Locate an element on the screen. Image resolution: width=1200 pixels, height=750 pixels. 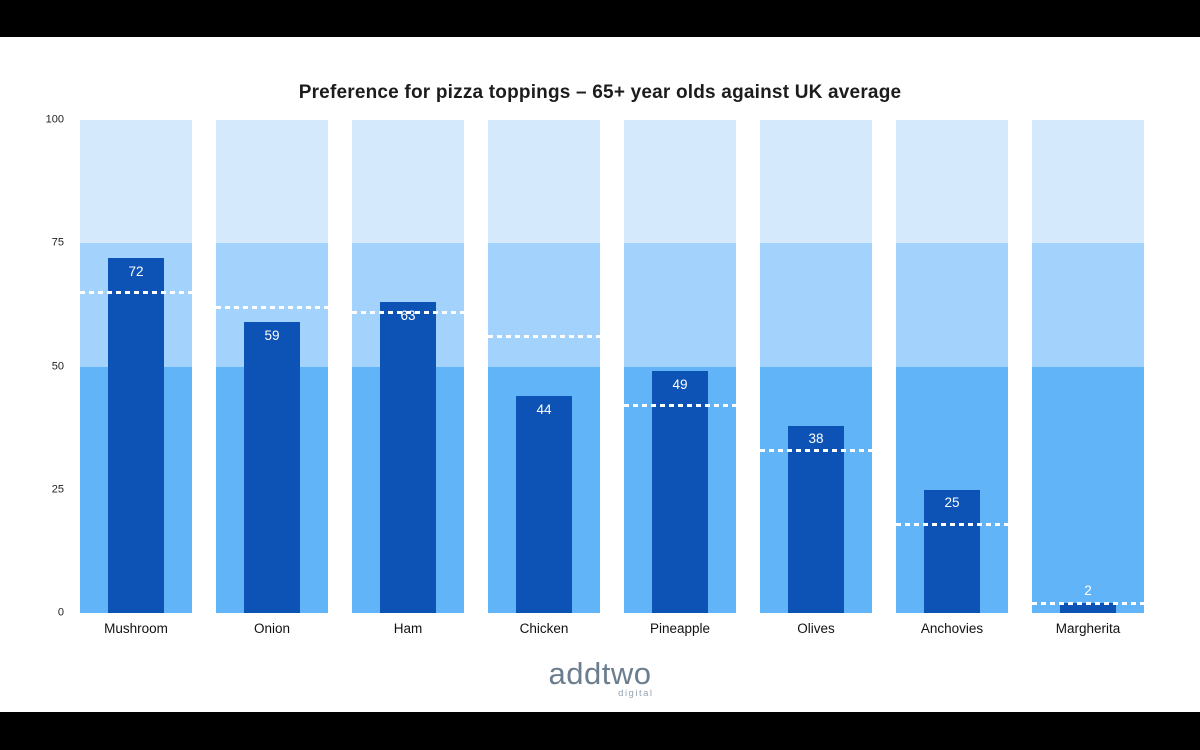
brand-logo-inner: addtwo digital is located at coordinates (600, 677).